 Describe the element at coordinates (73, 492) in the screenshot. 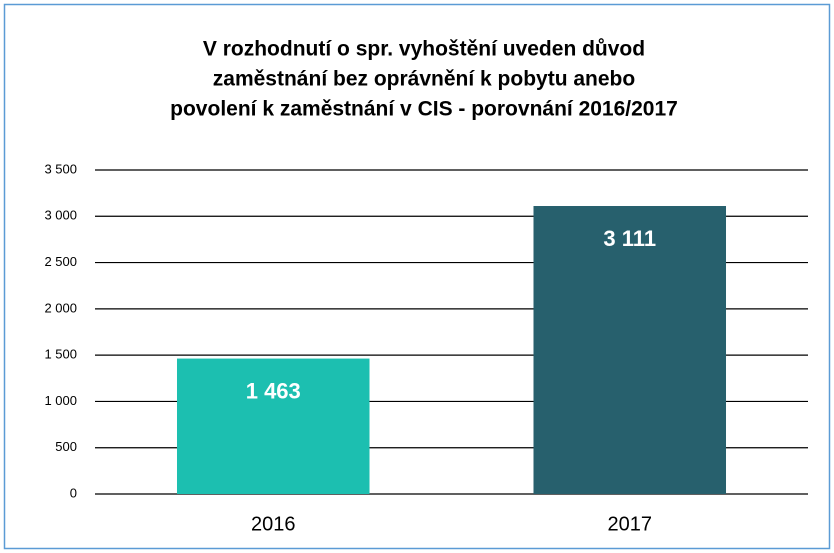

I see `y-tick-label: 0` at that location.